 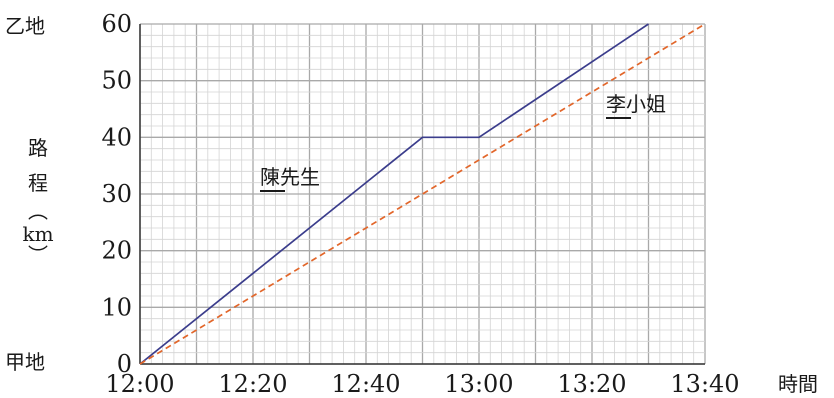 What do you see at coordinates (37, 234) in the screenshot?
I see `y-axis-label-char-4: km` at bounding box center [37, 234].